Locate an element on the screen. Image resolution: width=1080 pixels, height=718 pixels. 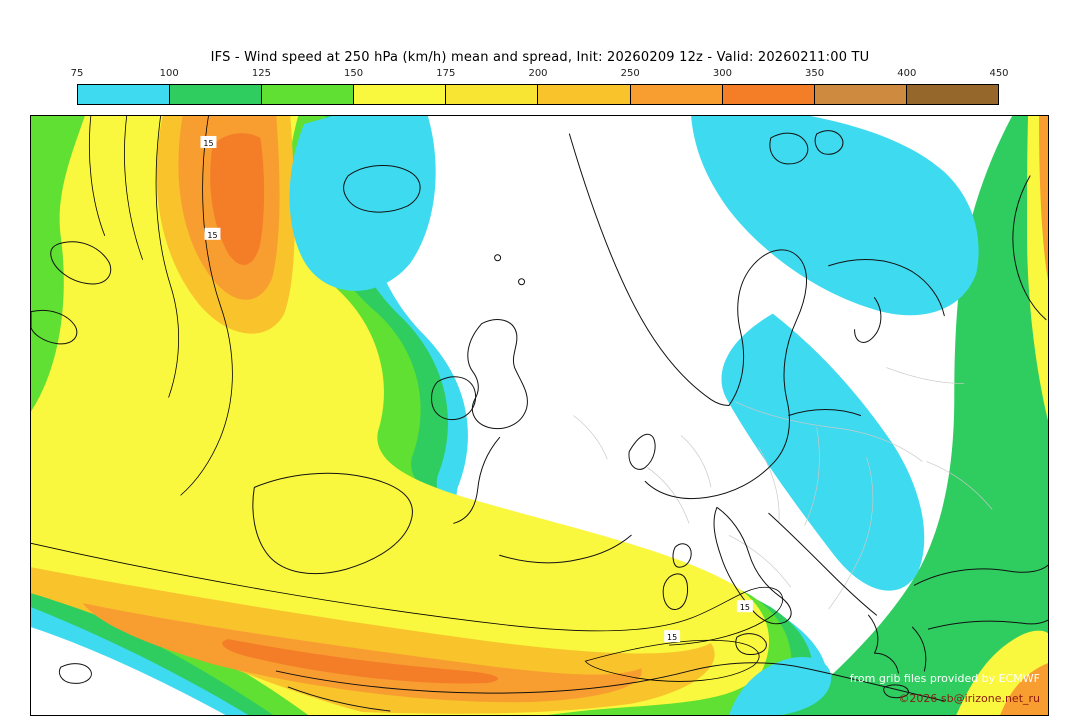
coast-labrador is located at coordinates (54, 327).